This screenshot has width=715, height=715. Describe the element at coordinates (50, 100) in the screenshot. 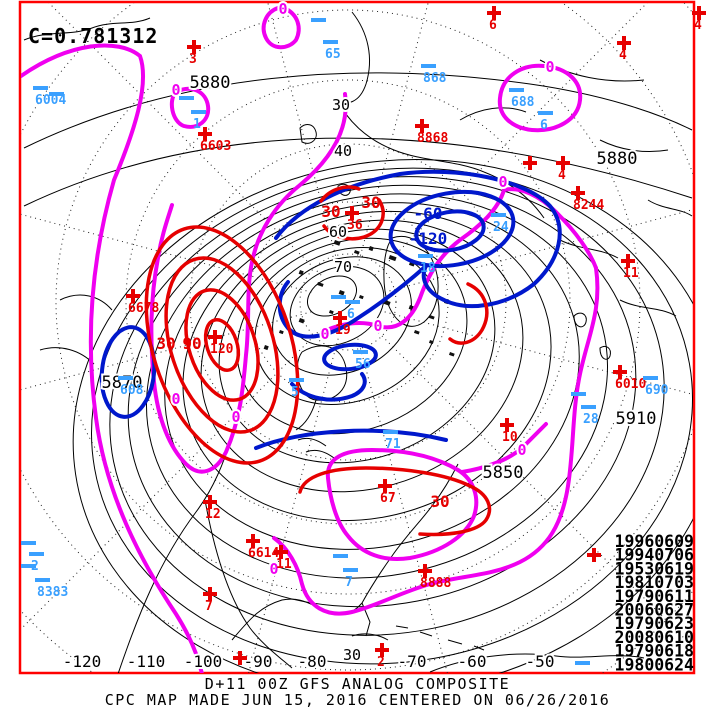

I see `anomaly-marker-value: 6004` at that location.